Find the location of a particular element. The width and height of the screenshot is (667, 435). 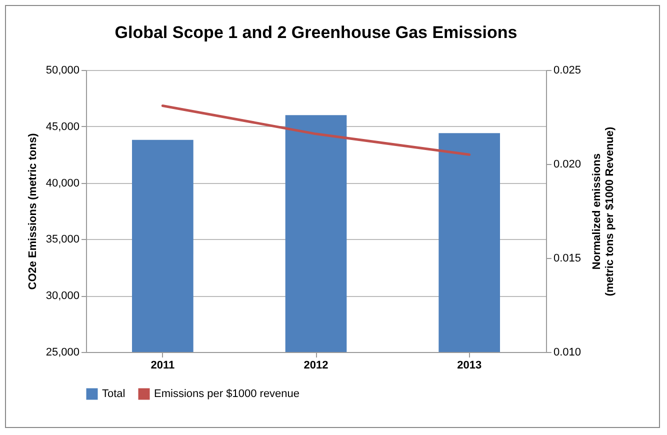

y2-tick-label: 0.020 is located at coordinates (568, 164).